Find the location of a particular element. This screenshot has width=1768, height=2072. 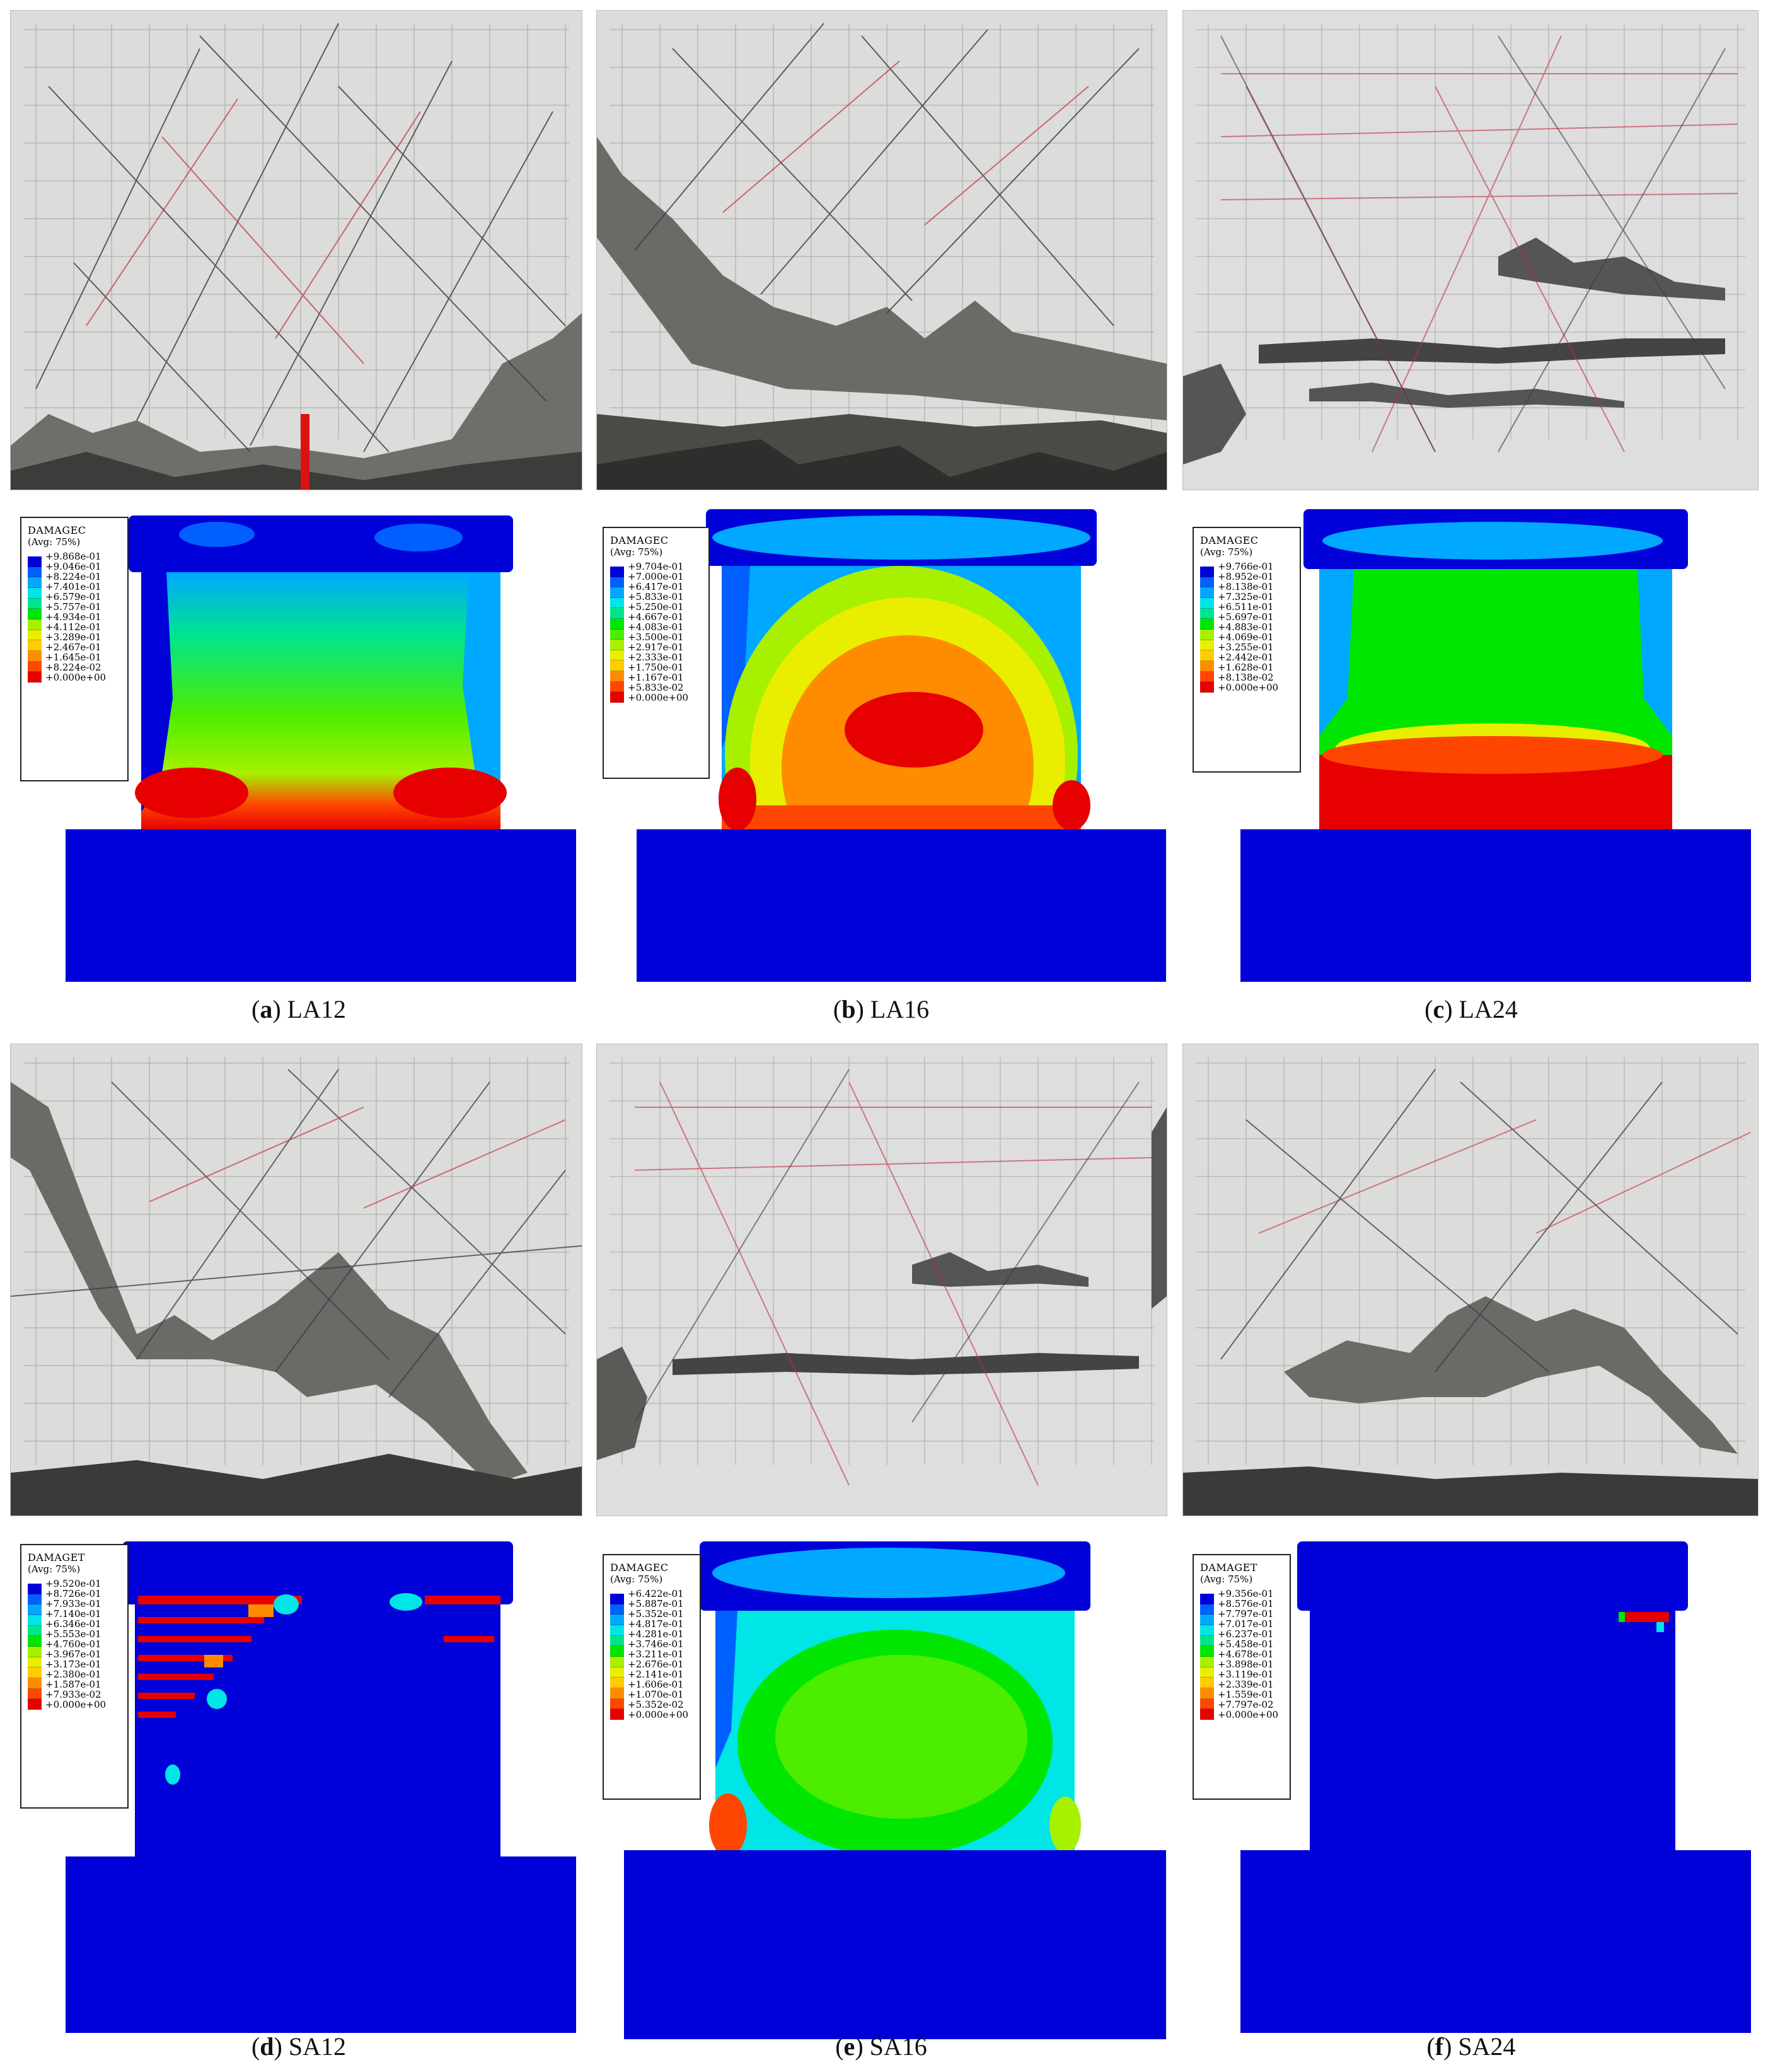

legend-value: +3.967e-01 is located at coordinates (73, 1654).